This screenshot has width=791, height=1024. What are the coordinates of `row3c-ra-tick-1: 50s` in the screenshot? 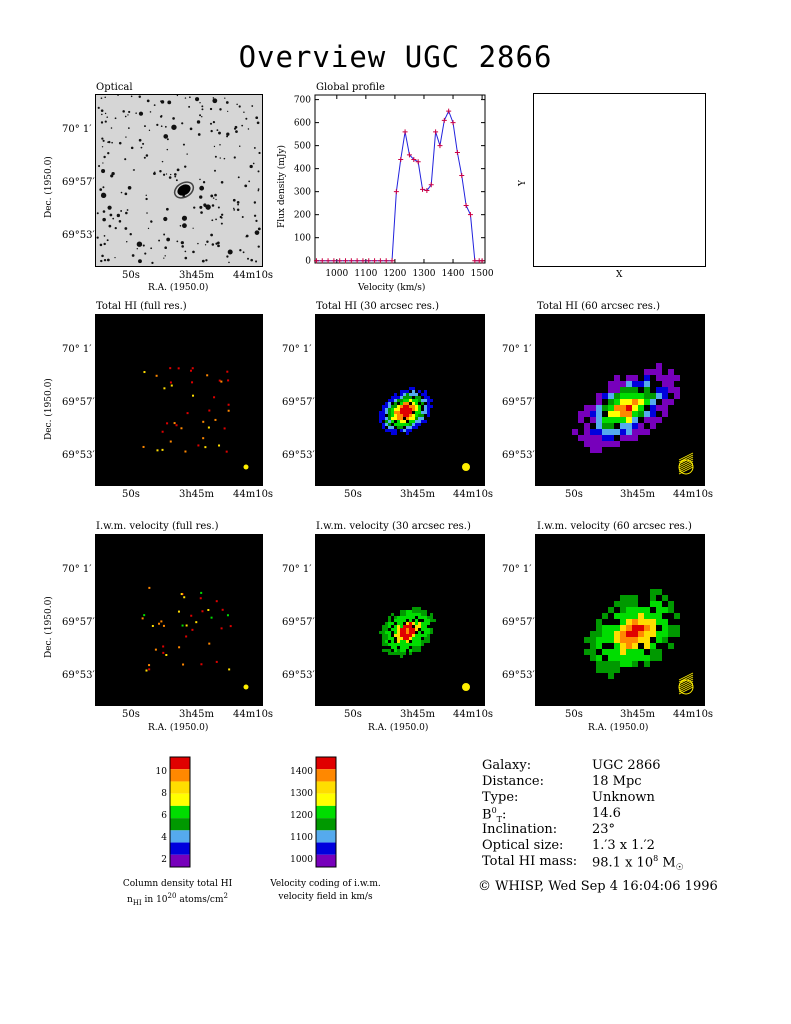 It's located at (574, 714).